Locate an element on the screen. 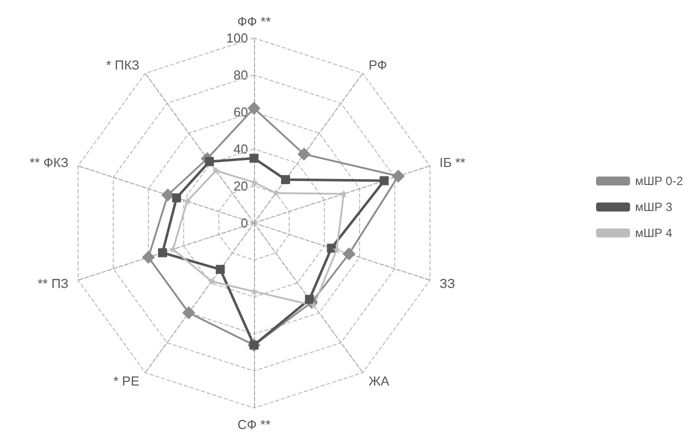  spoke-label: * РЕ is located at coordinates (126, 380).